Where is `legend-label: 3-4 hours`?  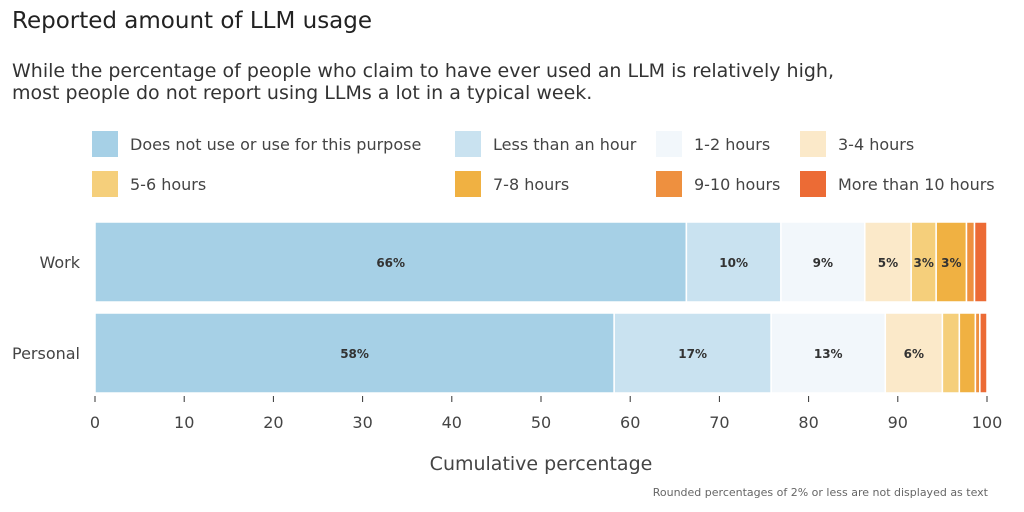
legend-label: 3-4 hours is located at coordinates (876, 144).